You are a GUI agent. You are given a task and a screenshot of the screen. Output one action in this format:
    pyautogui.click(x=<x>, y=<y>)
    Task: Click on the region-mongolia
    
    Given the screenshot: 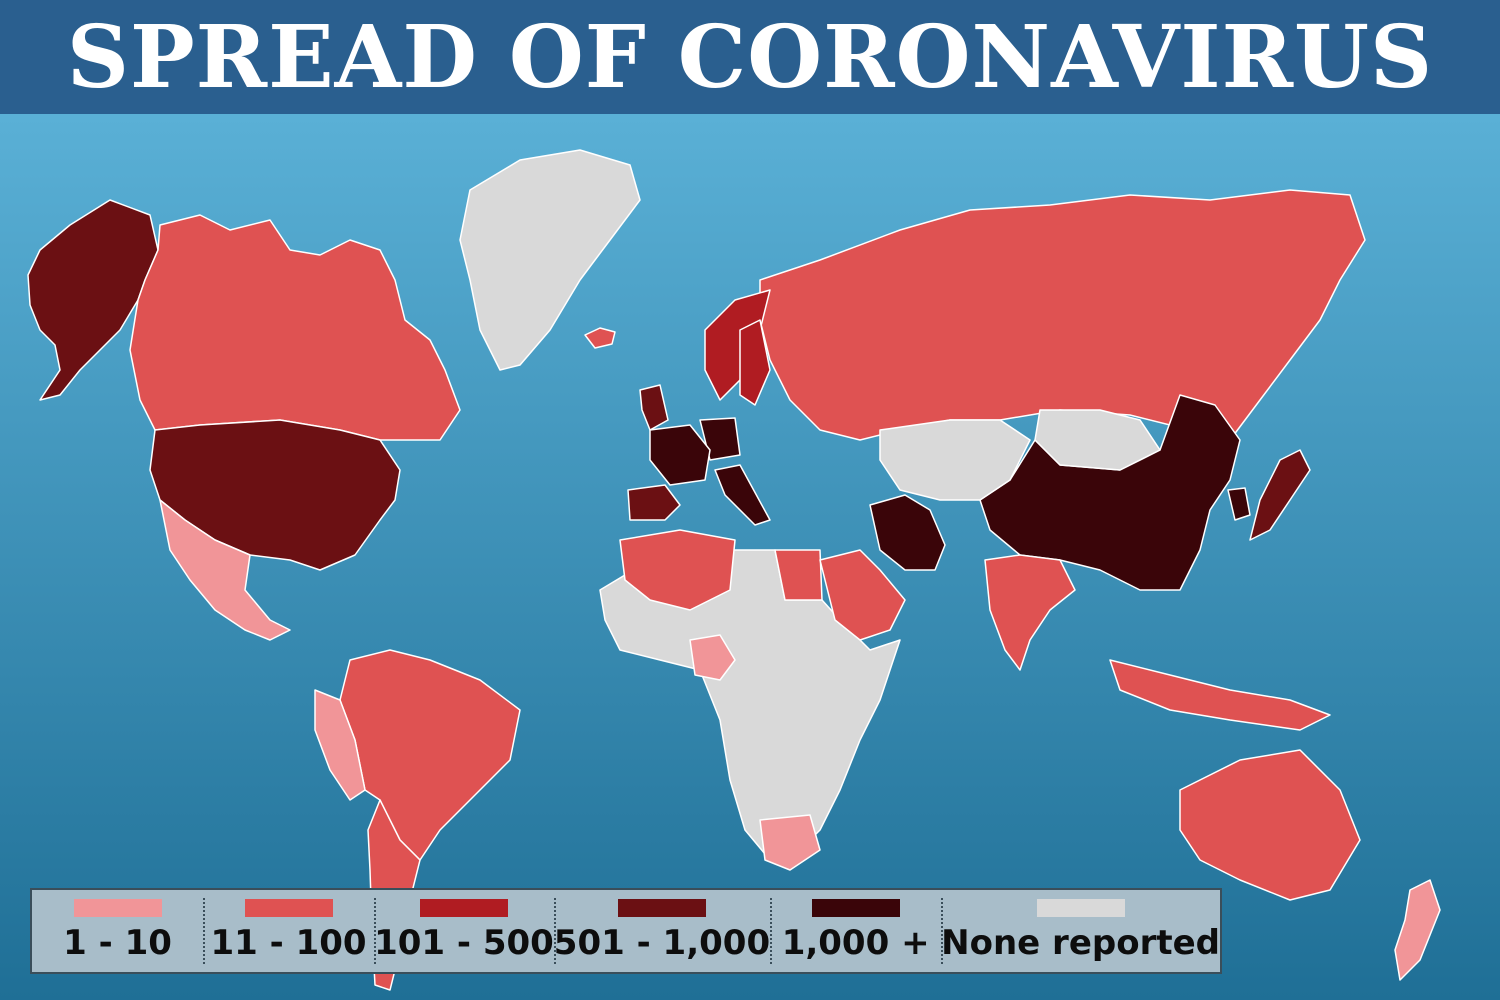 What is the action you would take?
    pyautogui.click(x=1097, y=440)
    